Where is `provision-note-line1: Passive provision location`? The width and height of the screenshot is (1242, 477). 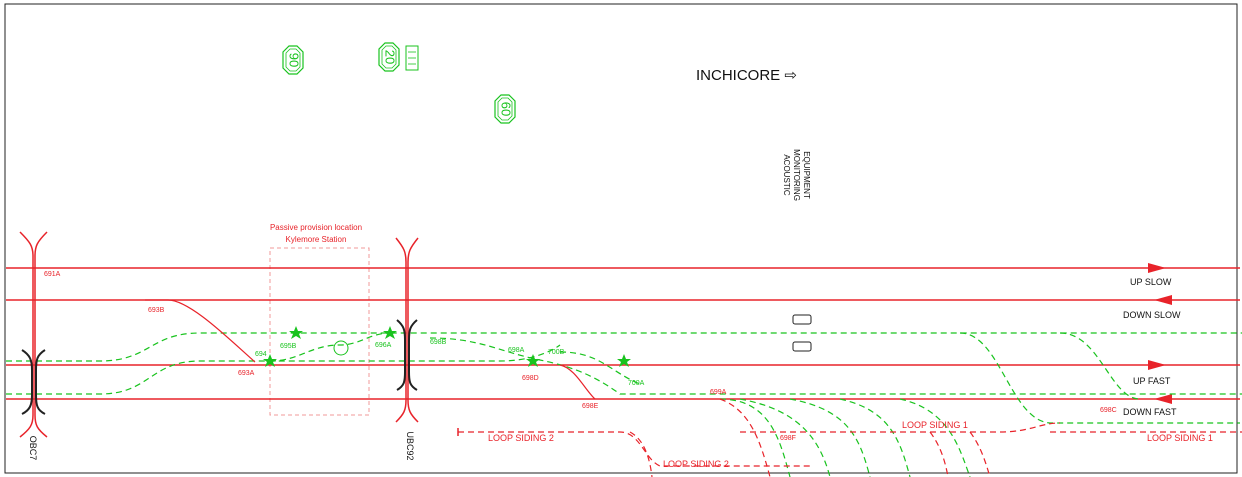 provision-note-line1: Passive provision location is located at coordinates (316, 227).